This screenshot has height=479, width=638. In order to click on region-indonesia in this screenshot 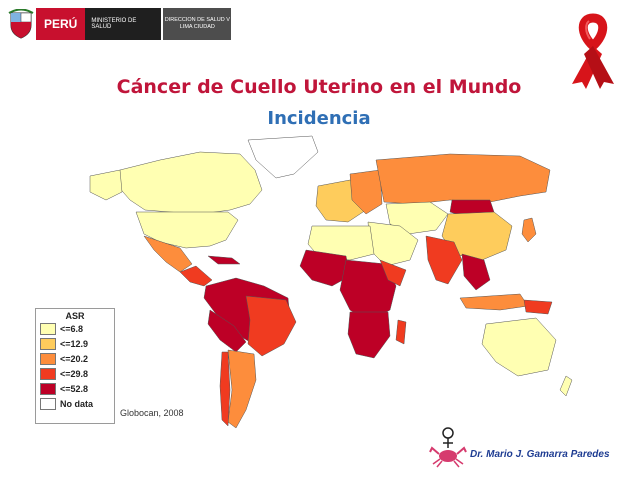, I will do `click(494, 302)`.